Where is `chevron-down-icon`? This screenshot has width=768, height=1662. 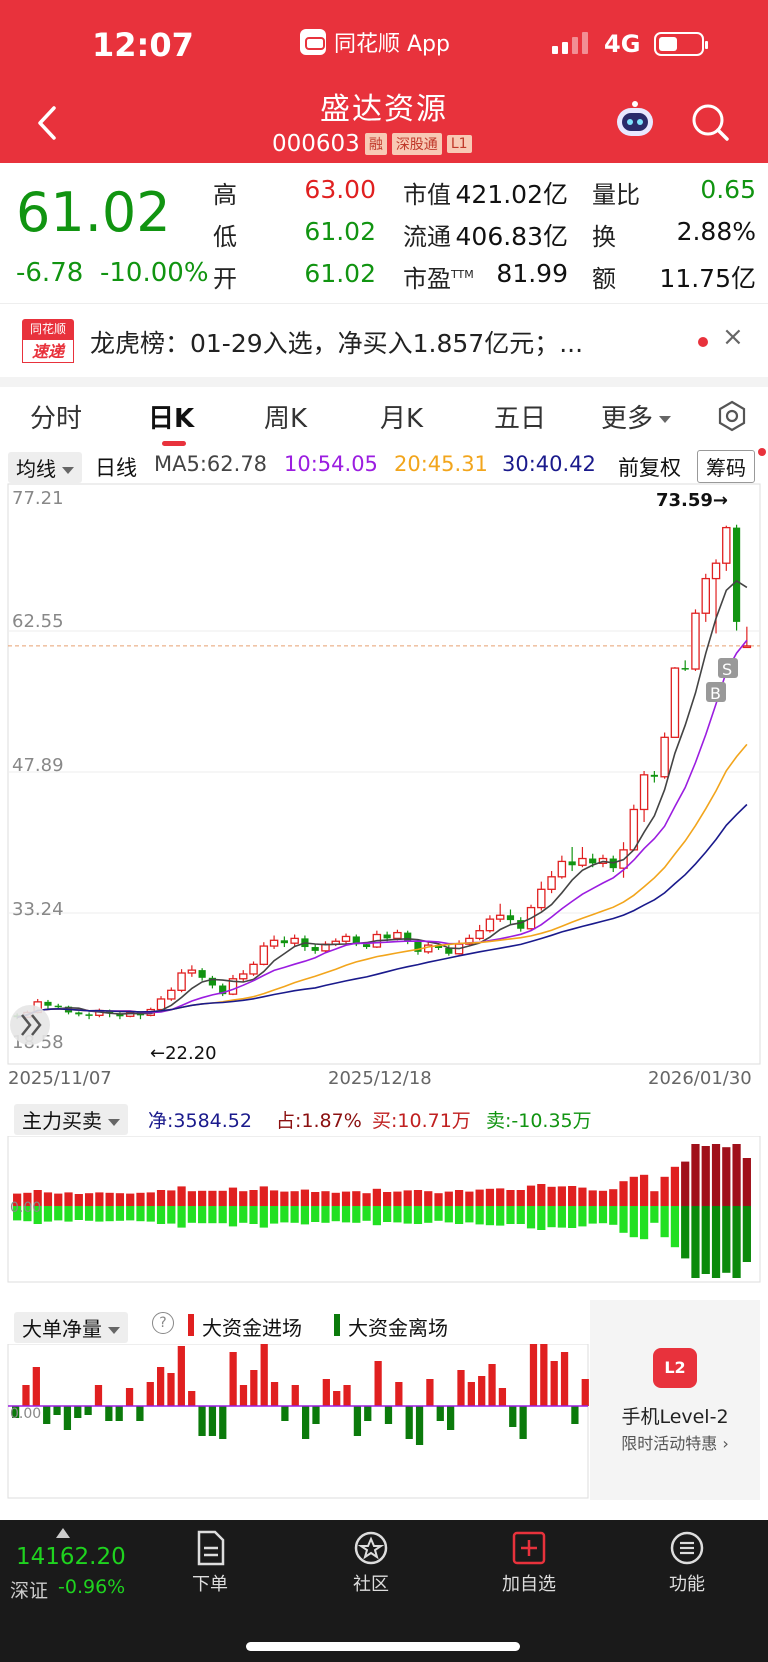
chevron-down-icon is located at coordinates (68, 470).